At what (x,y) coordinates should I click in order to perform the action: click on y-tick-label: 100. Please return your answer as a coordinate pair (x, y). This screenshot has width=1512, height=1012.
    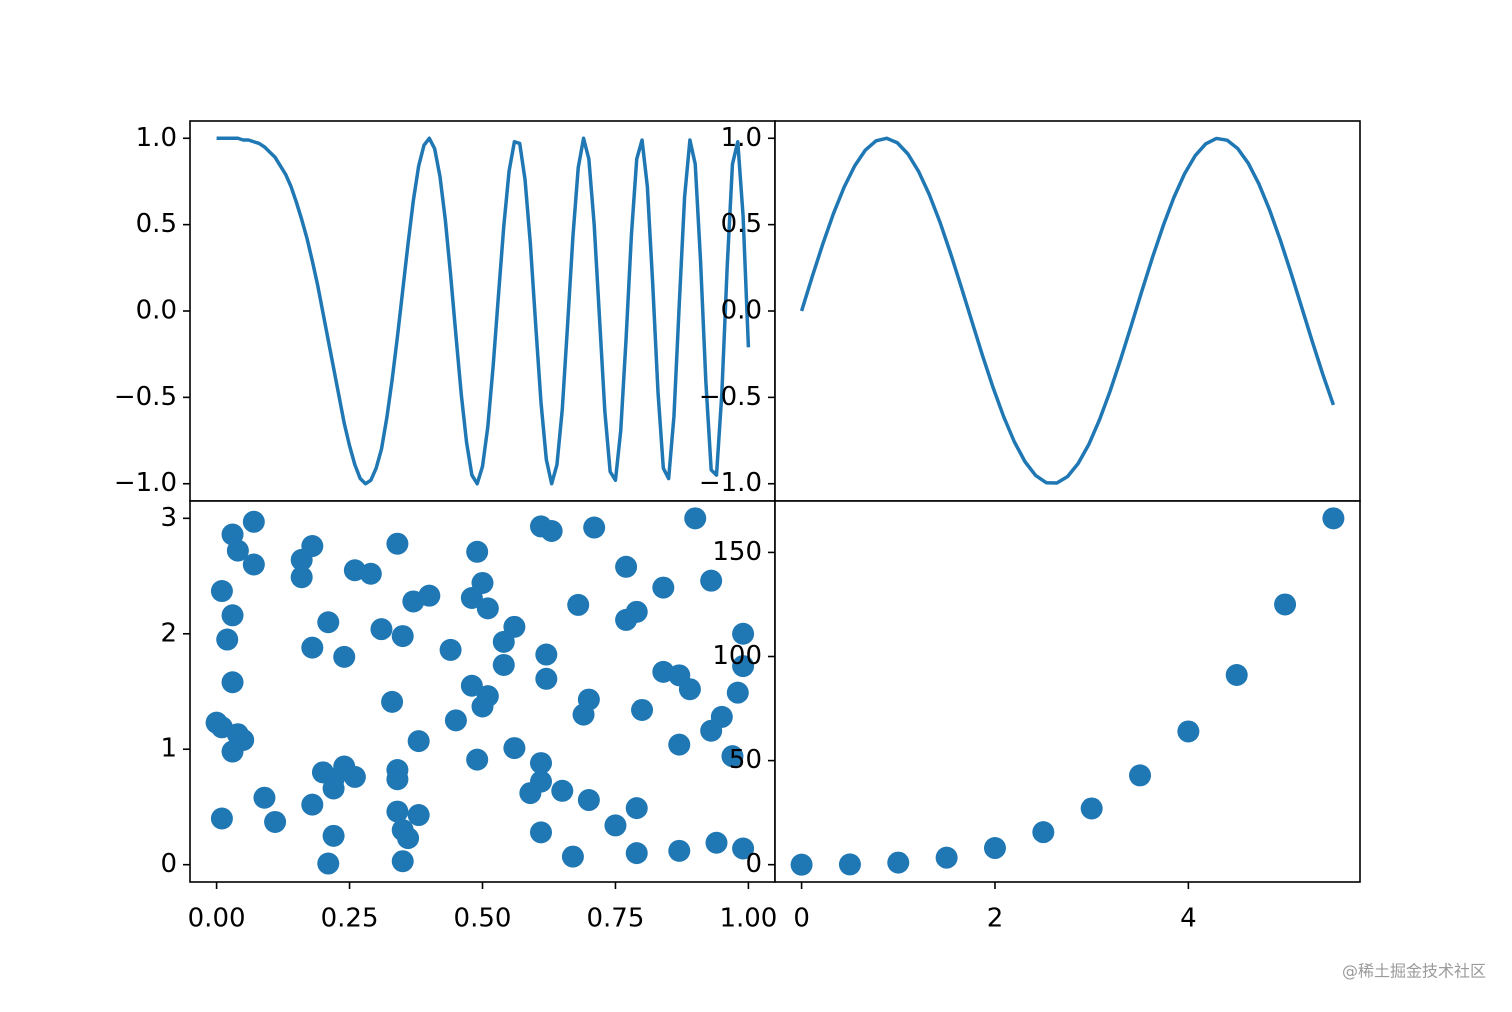
    Looking at the image, I should click on (737, 656).